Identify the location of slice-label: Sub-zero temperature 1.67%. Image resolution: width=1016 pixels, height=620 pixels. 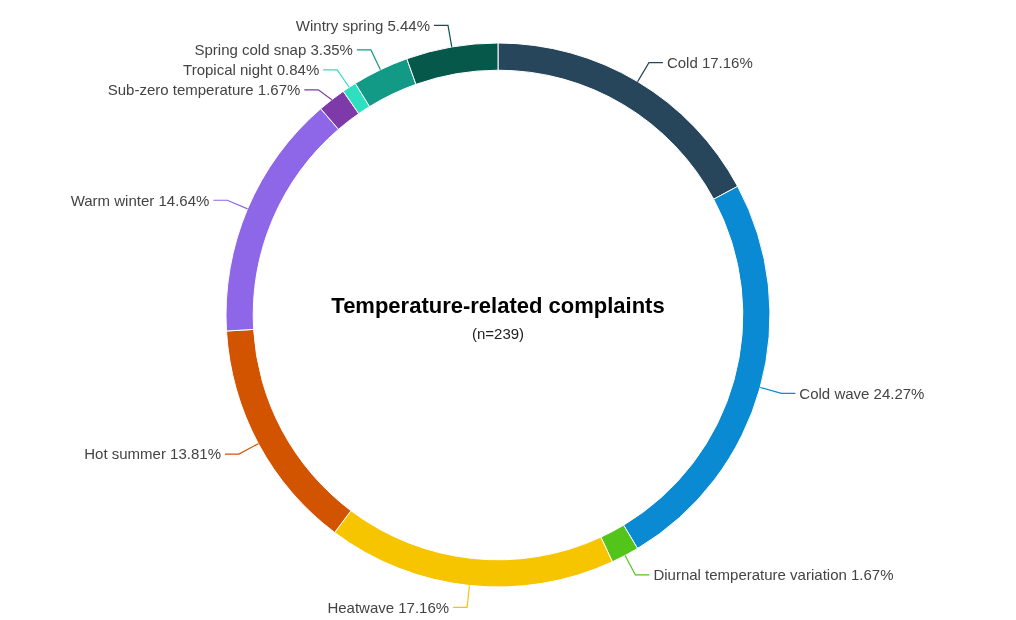
(204, 90).